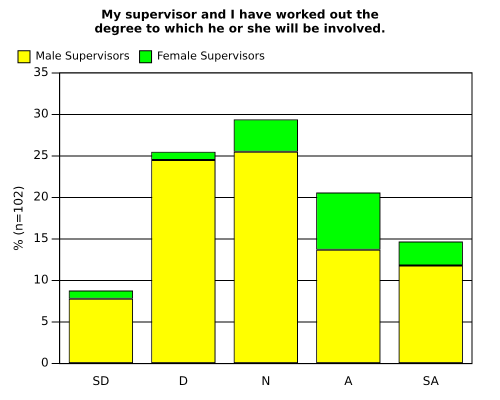 This screenshot has height=400, width=500. I want to click on x-tick-label: SA, so click(431, 381).